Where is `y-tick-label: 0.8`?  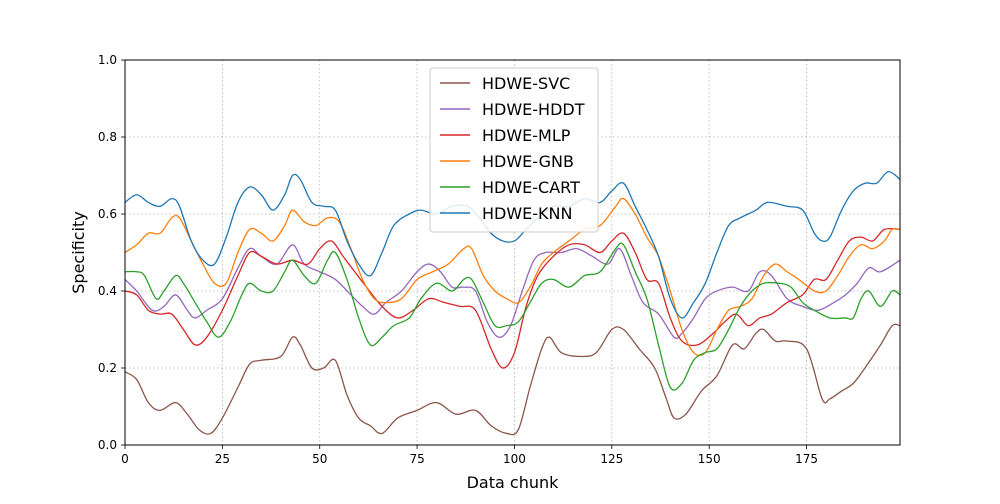 y-tick-label: 0.8 is located at coordinates (107, 137).